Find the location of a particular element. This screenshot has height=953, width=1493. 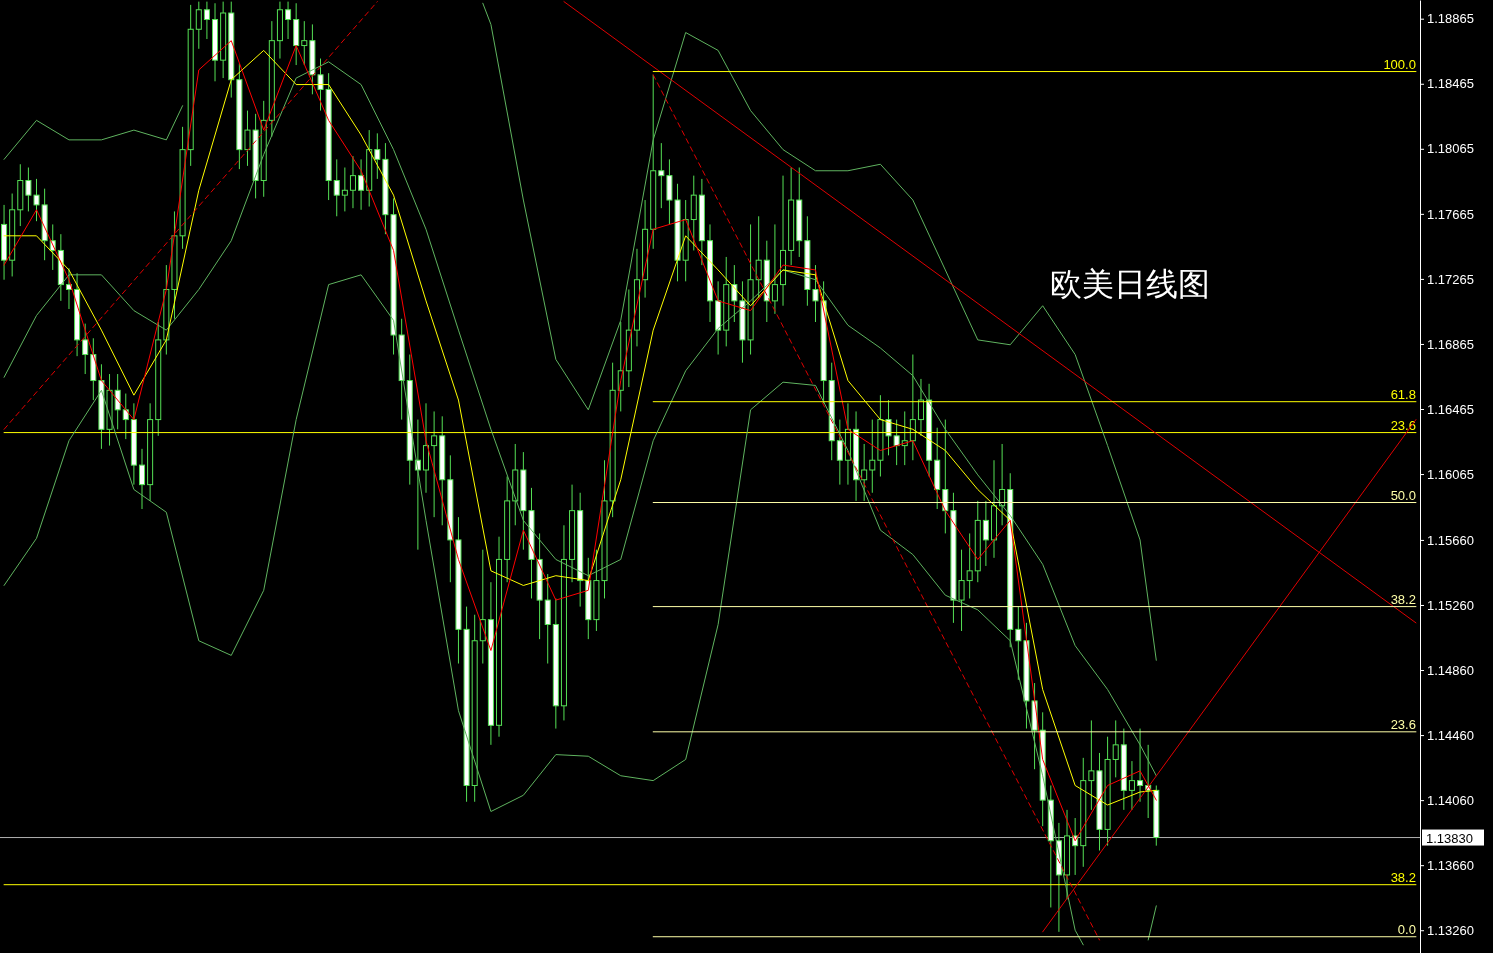

y-tick-label: 1.15660 is located at coordinates (1450, 540).